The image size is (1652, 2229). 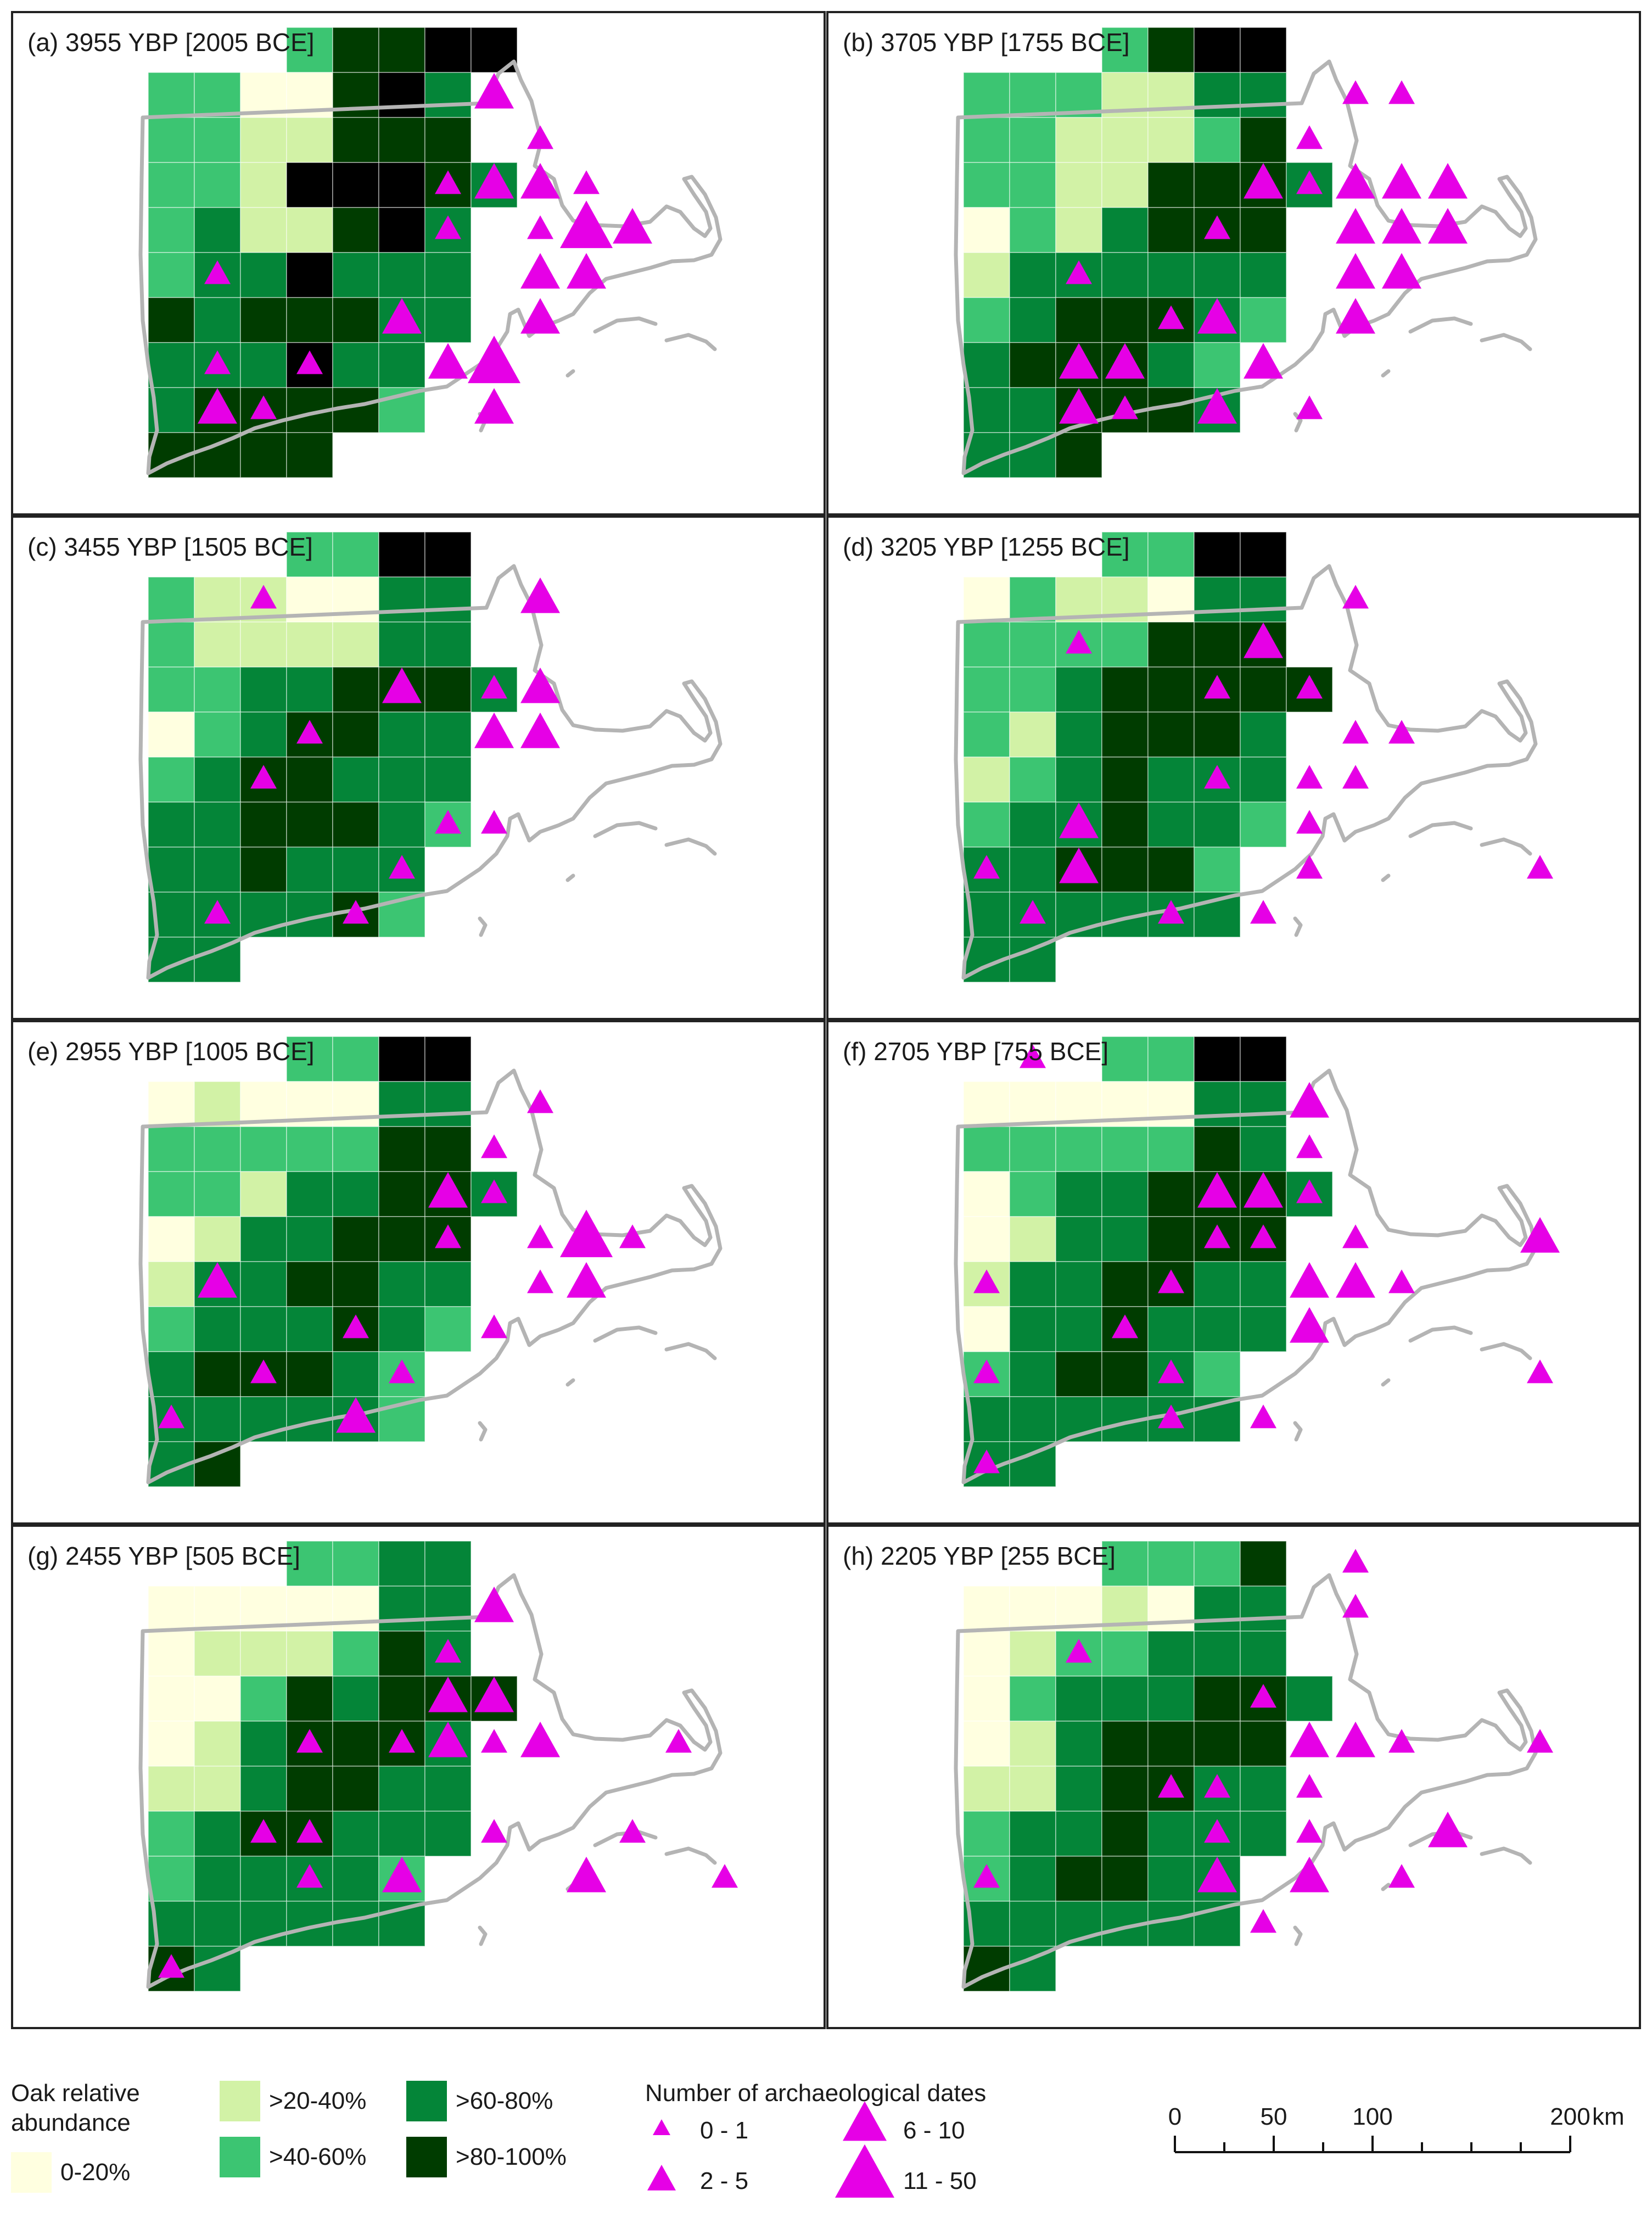 I want to click on dates-legend-title: Number of archaeological dates, so click(x=816, y=2093).